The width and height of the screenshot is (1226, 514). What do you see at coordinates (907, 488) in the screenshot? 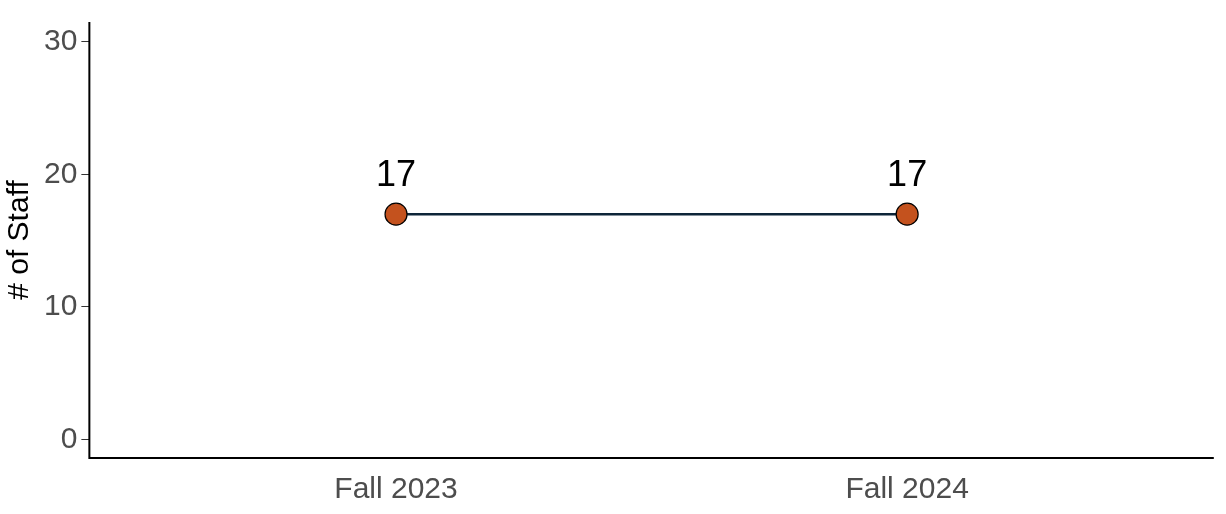
I see `x-tick-label: Fall 2024` at bounding box center [907, 488].